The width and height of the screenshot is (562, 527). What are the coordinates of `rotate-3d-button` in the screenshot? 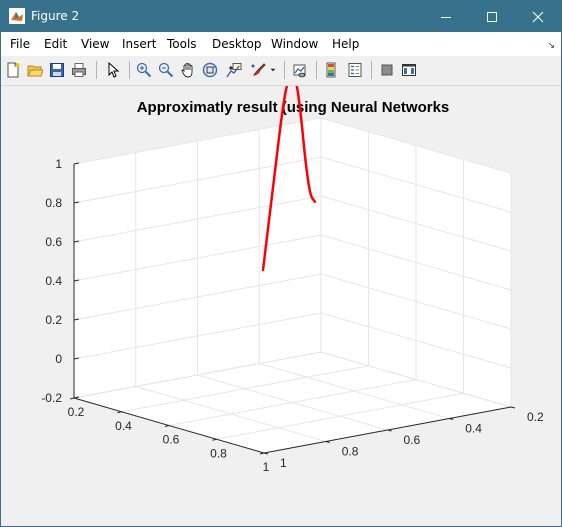 It's located at (210, 70).